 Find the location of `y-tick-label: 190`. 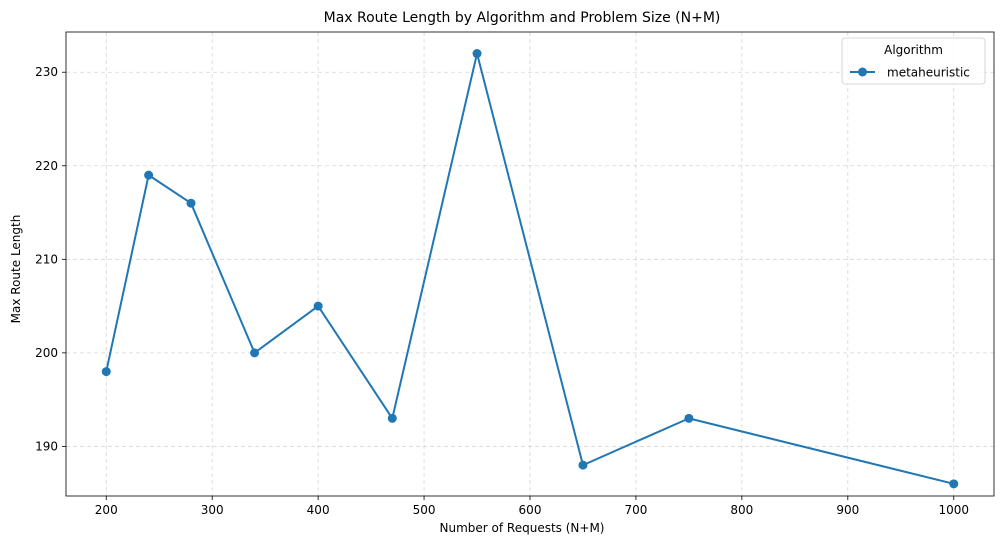

y-tick-label: 190 is located at coordinates (46, 446).